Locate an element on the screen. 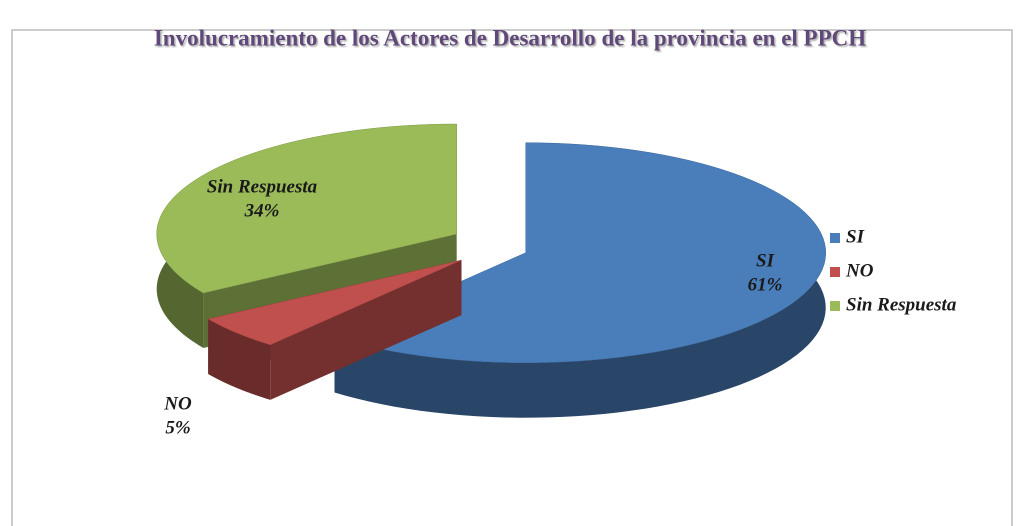 The height and width of the screenshot is (526, 1018). legend-label: NO is located at coordinates (859, 270).